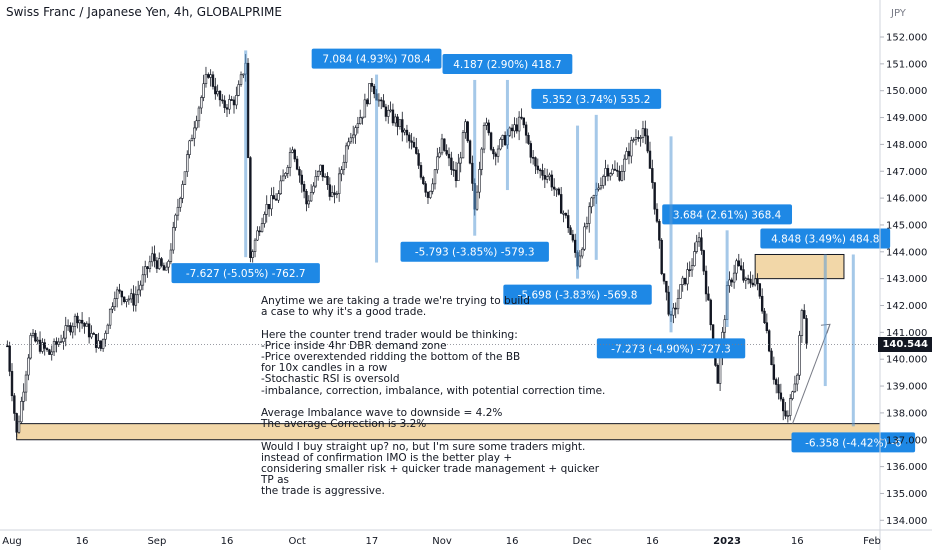 The image size is (932, 550). I want to click on measure-label: 3.684 (2.61%) 368.4, so click(727, 215).